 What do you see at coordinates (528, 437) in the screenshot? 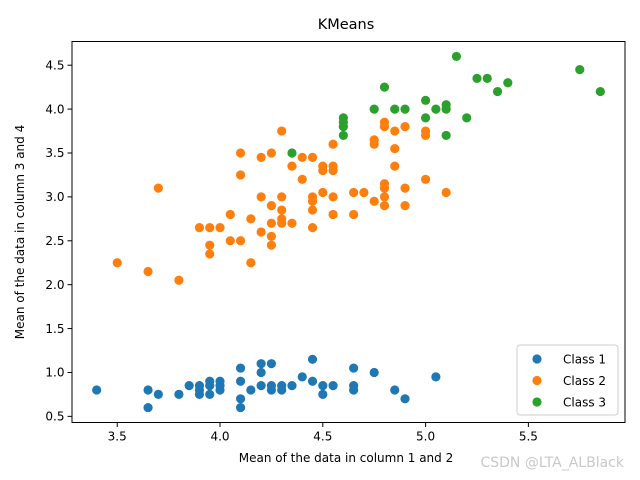
I see `x-tick-label: 5.5` at bounding box center [528, 437].